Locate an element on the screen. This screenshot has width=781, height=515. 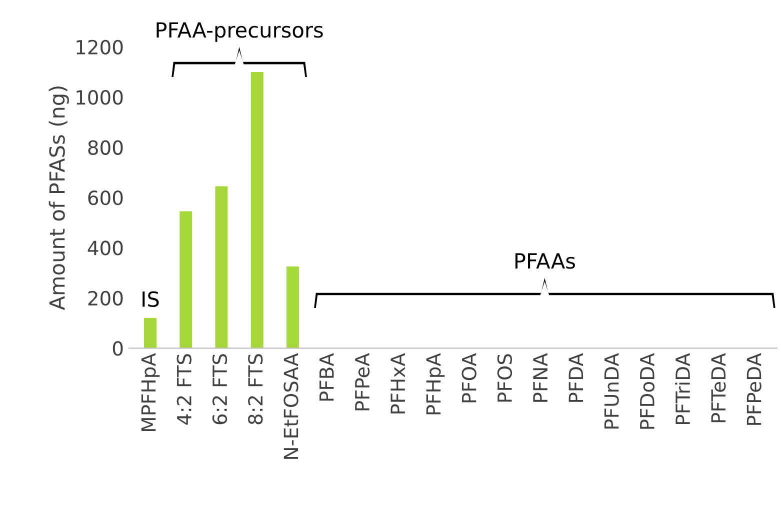
y-tick-label: 200 is located at coordinates (105, 298).